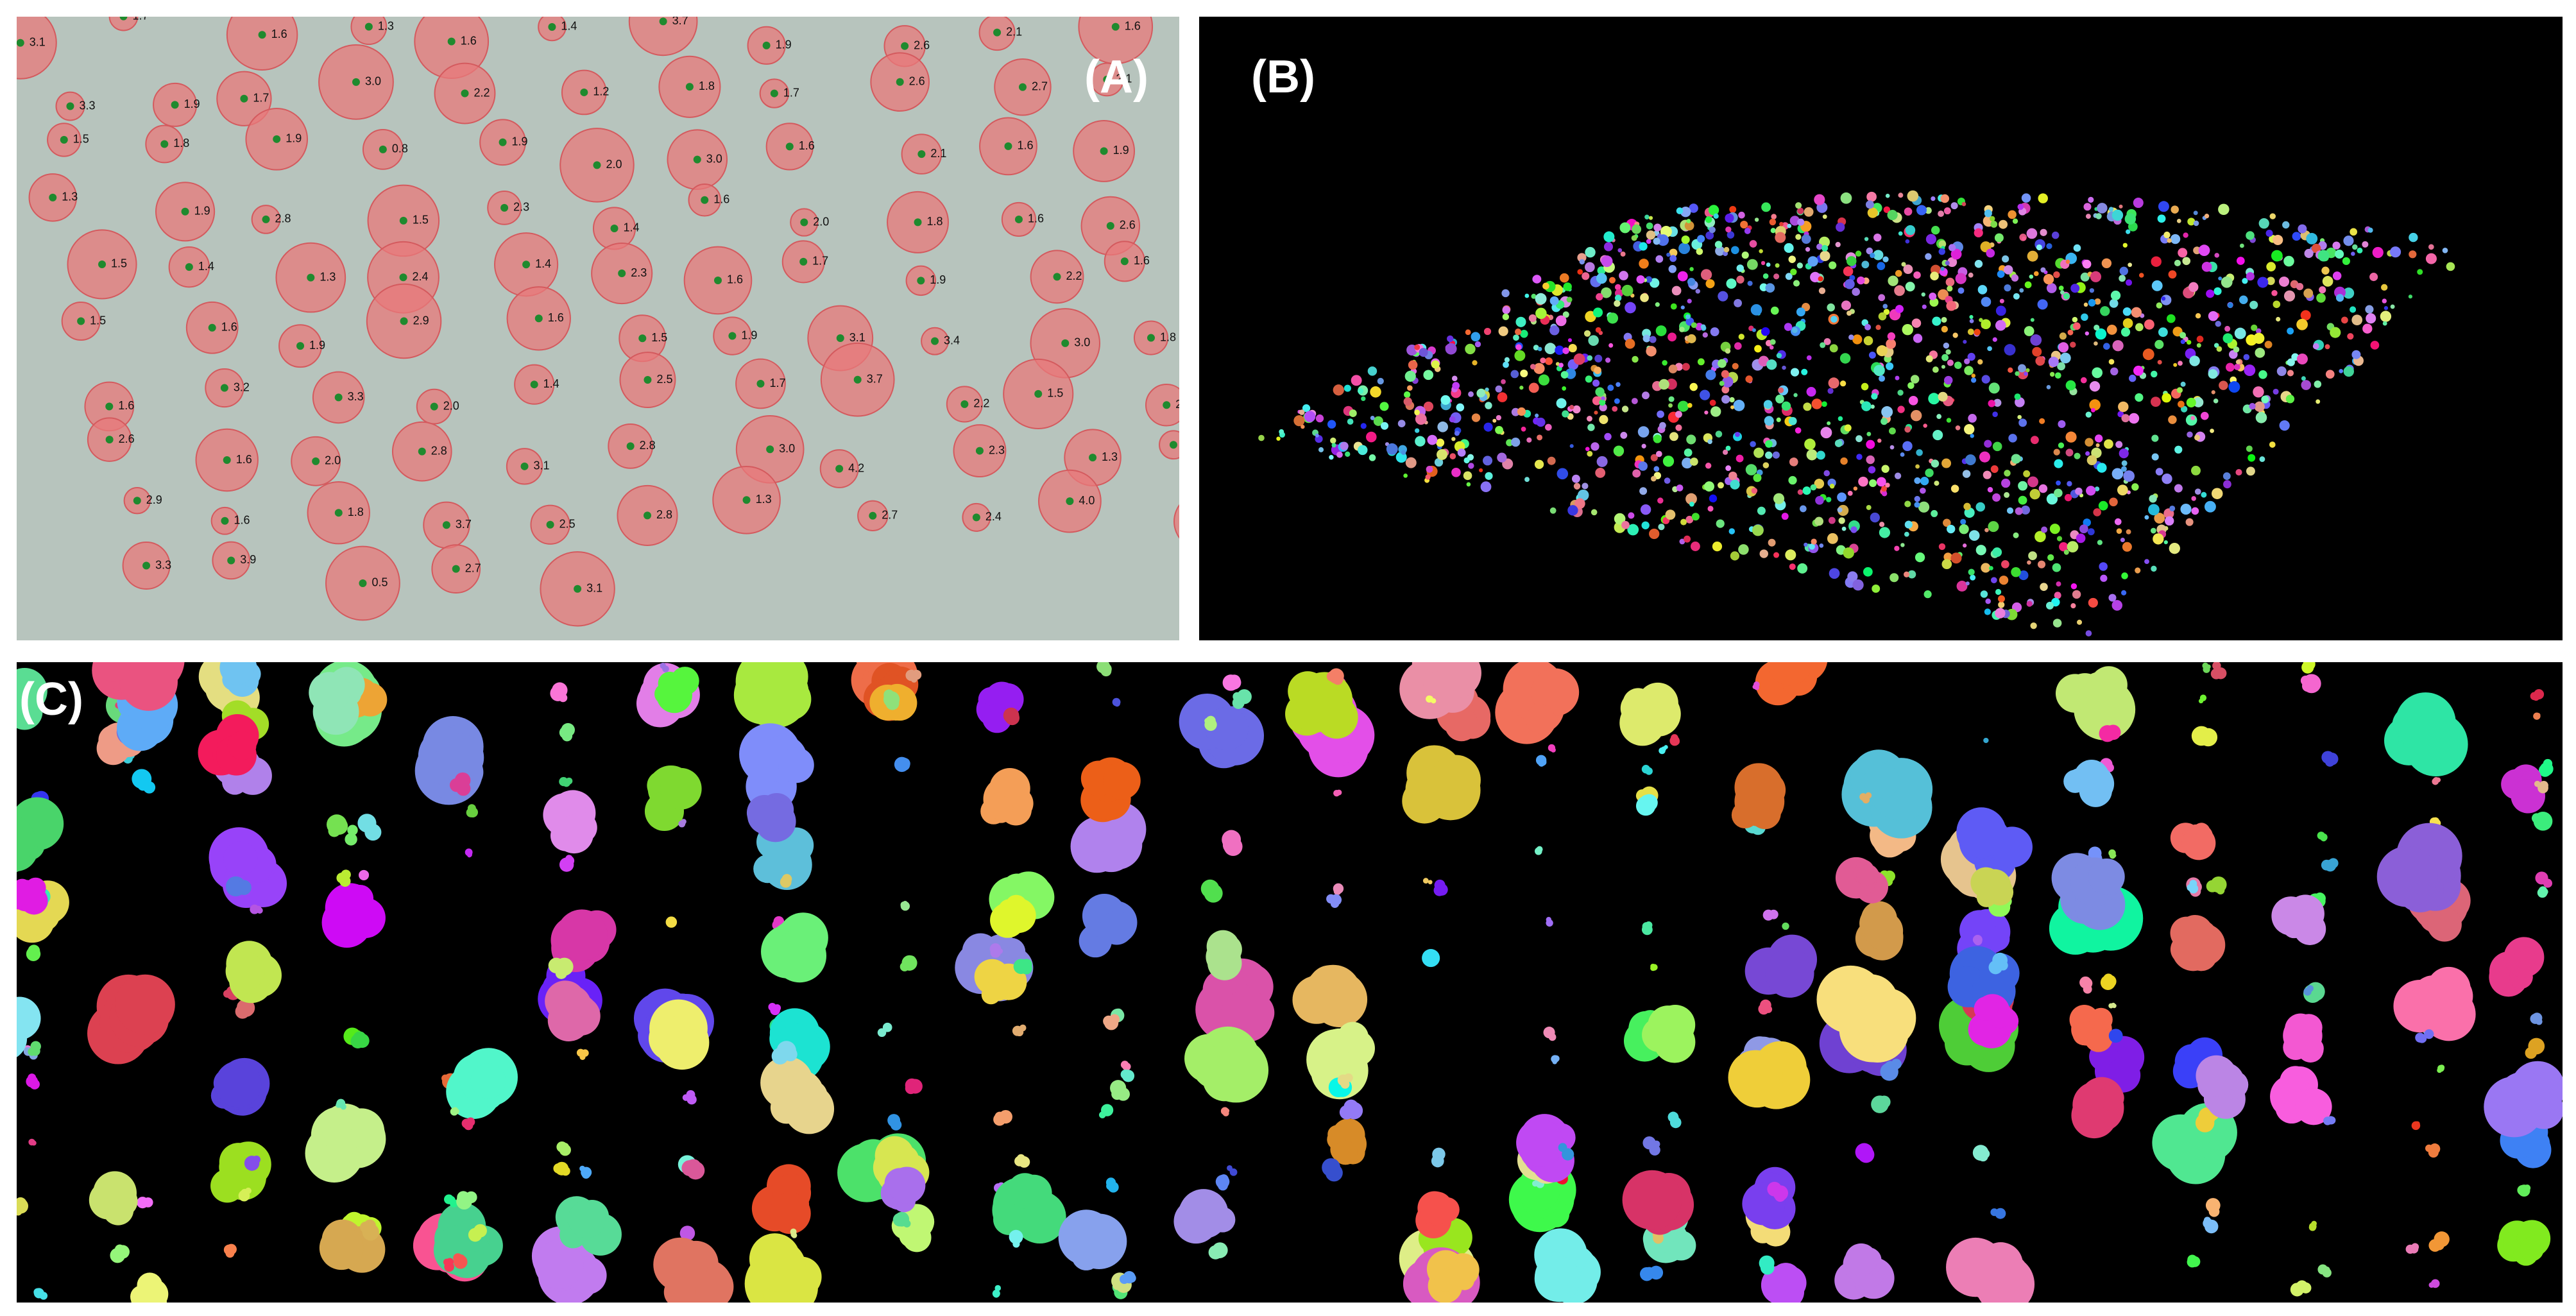  Describe the element at coordinates (1055, 393) in the screenshot. I see `height-label: 1.5` at that location.